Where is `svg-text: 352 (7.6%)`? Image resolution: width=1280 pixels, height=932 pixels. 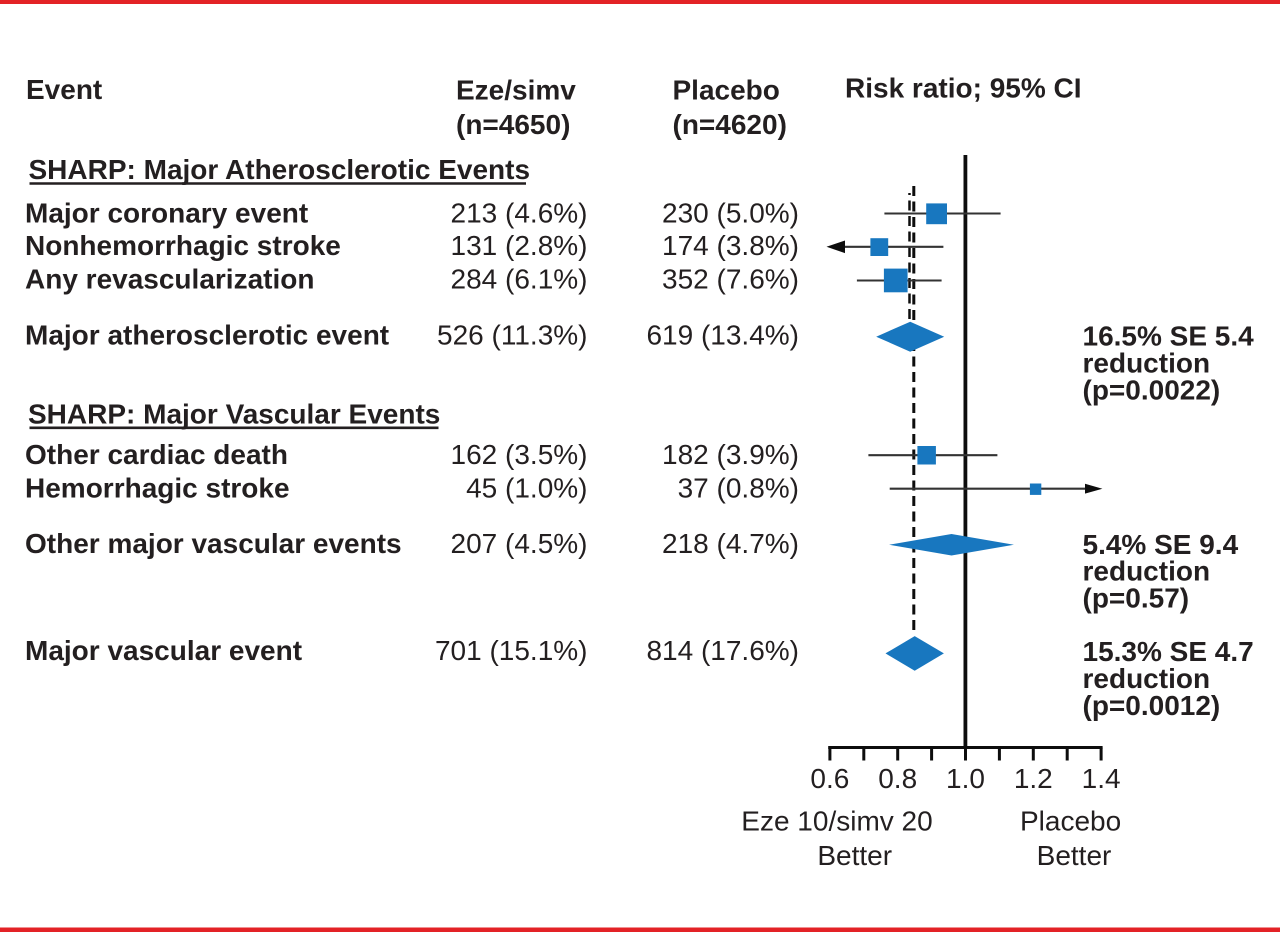
svg-text: 352 (7.6%) is located at coordinates (730, 279).